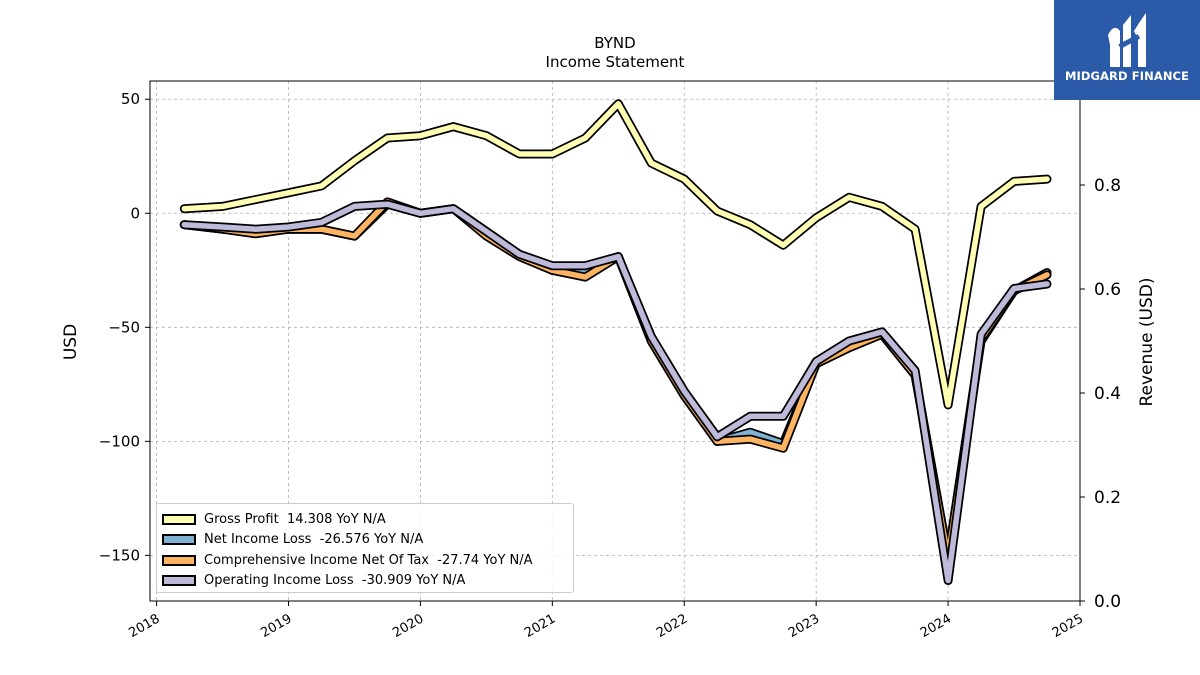 This screenshot has height=675, width=1200. Describe the element at coordinates (130, 99) in the screenshot. I see `y-tick-label: 50` at that location.